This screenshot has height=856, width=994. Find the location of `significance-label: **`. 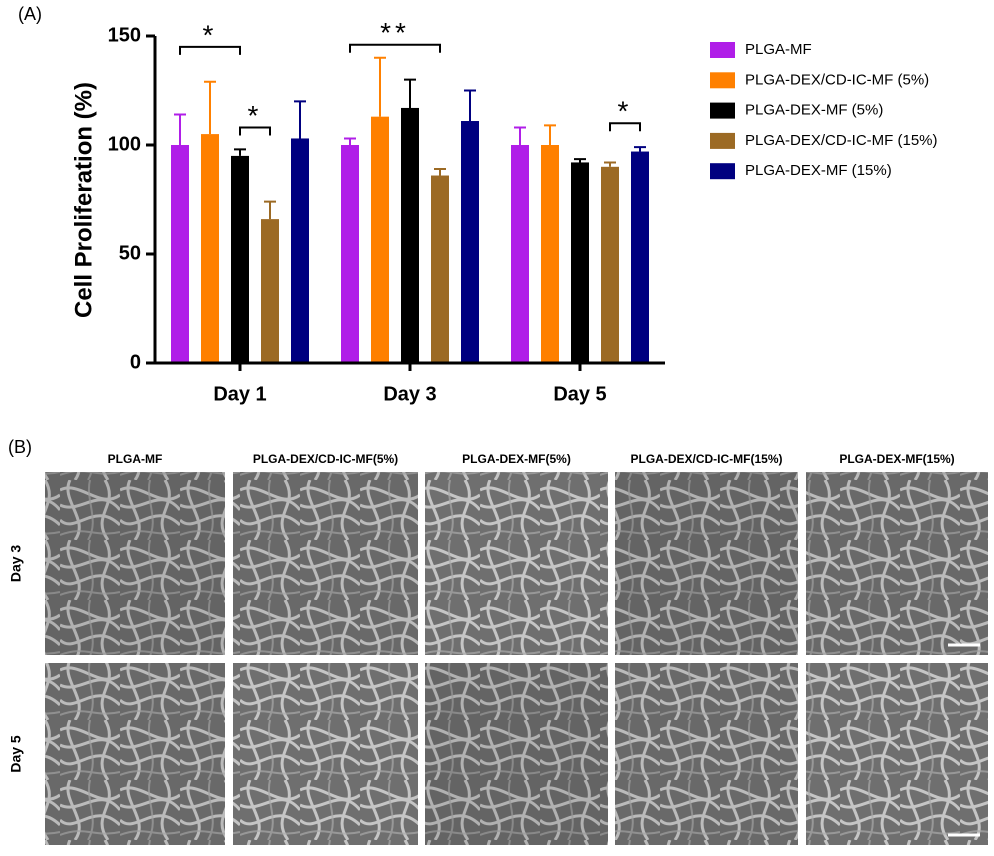

significance-label: ** is located at coordinates (395, 32).